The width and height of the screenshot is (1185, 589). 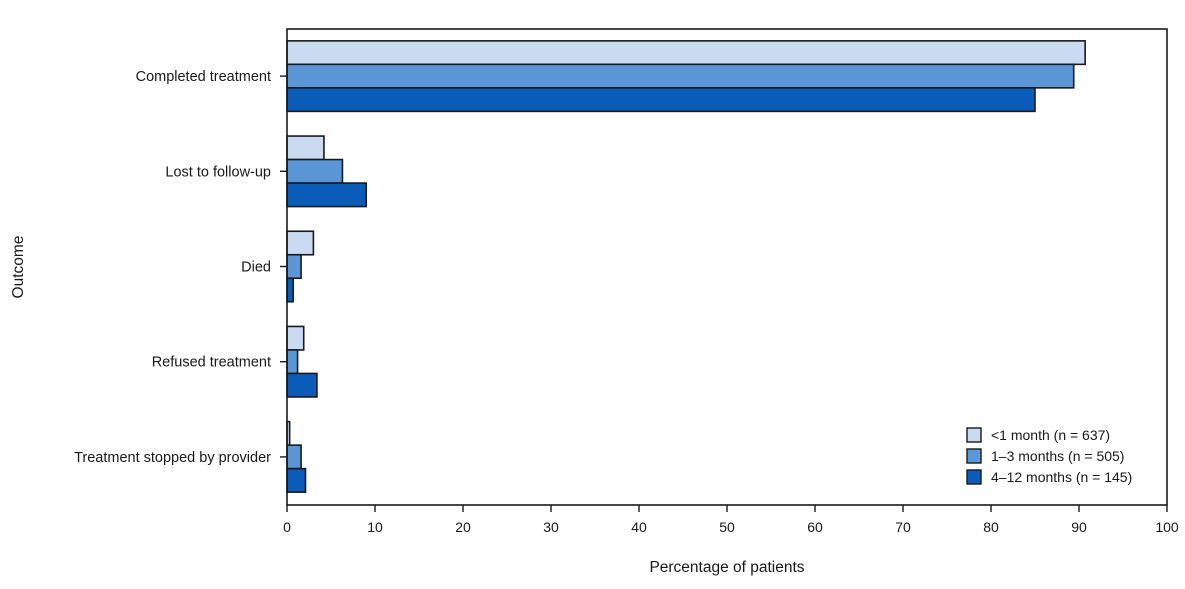 What do you see at coordinates (18, 267) in the screenshot?
I see `y-axis-title: Outcome` at bounding box center [18, 267].